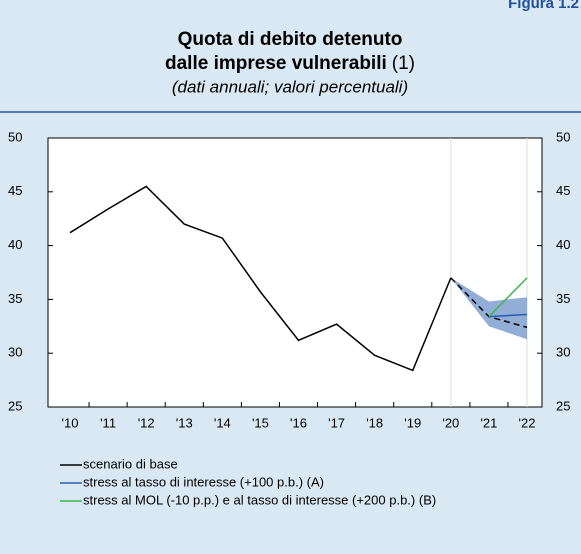 This screenshot has height=554, width=581. What do you see at coordinates (488, 422) in the screenshot?
I see `x-tick-label: '21` at bounding box center [488, 422].